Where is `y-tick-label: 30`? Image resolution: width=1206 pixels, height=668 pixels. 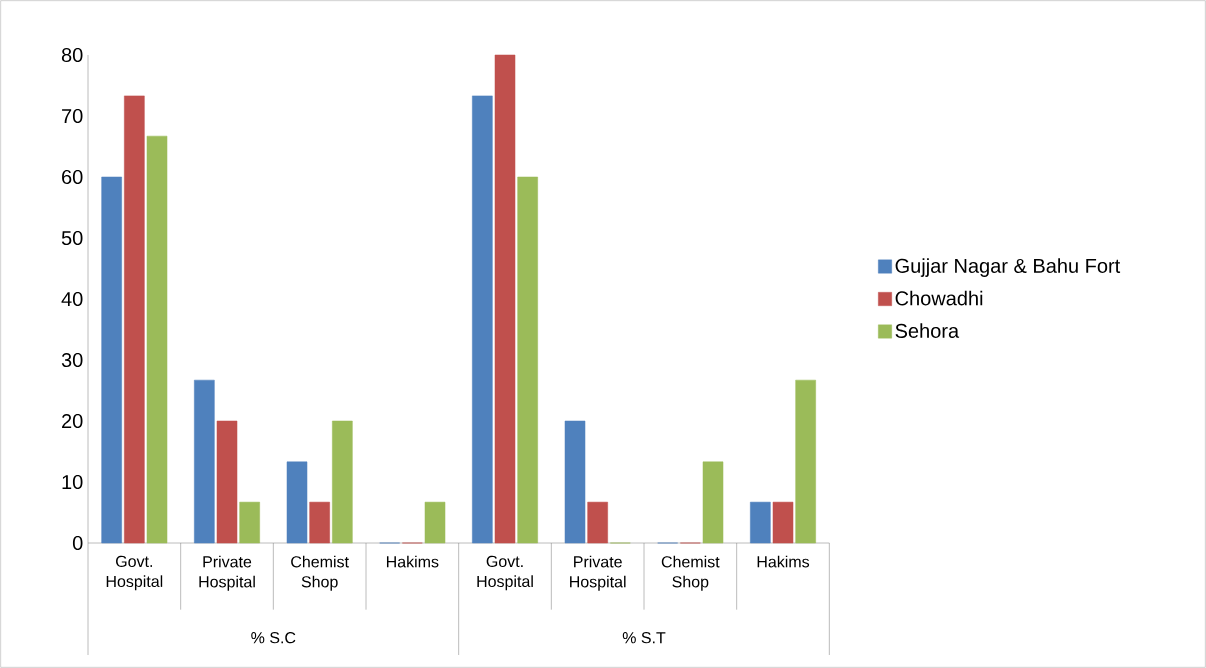
y-tick-label: 30 is located at coordinates (72, 360).